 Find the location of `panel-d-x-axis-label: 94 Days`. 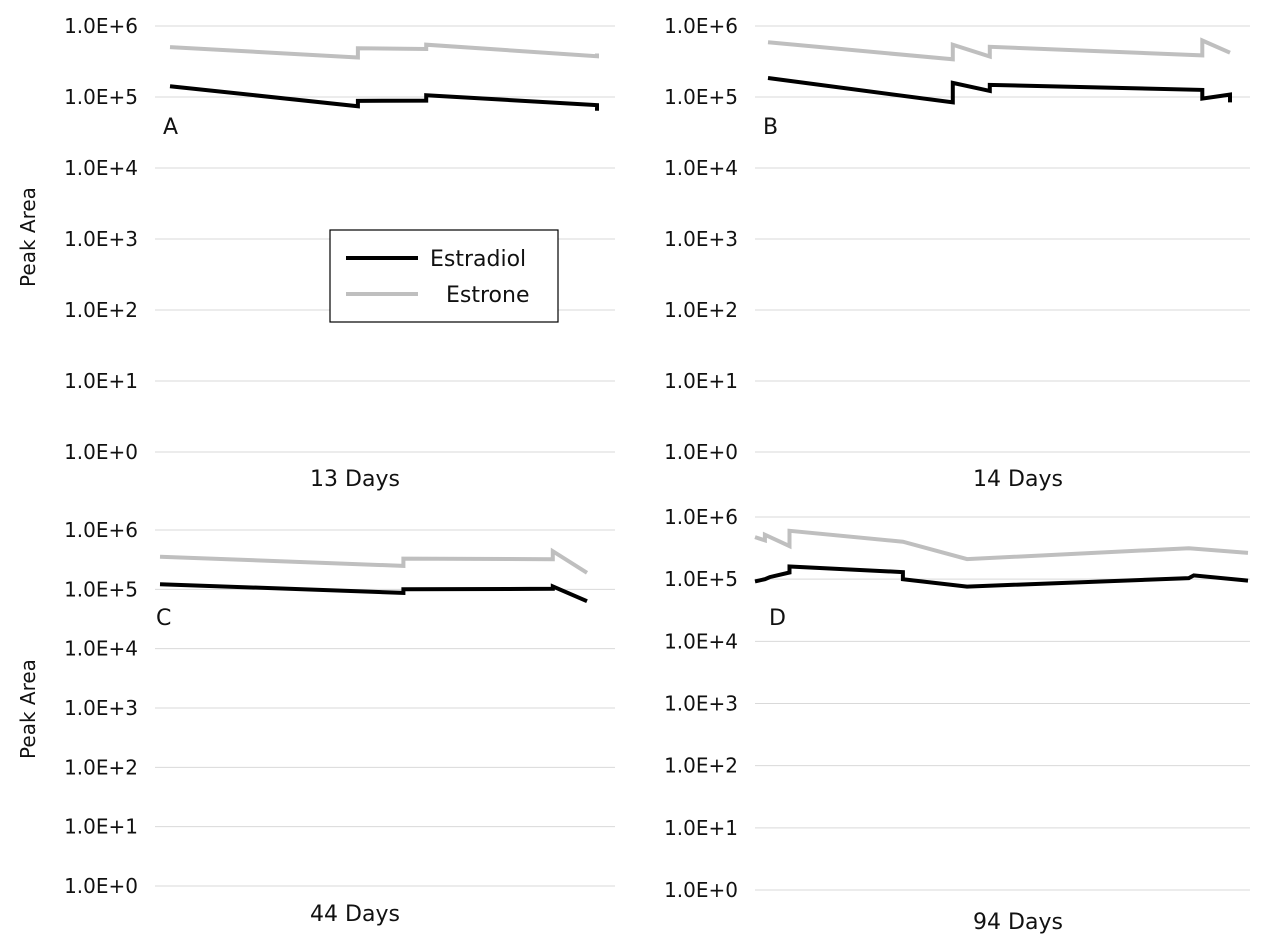

panel-d-x-axis-label: 94 Days is located at coordinates (1018, 922).